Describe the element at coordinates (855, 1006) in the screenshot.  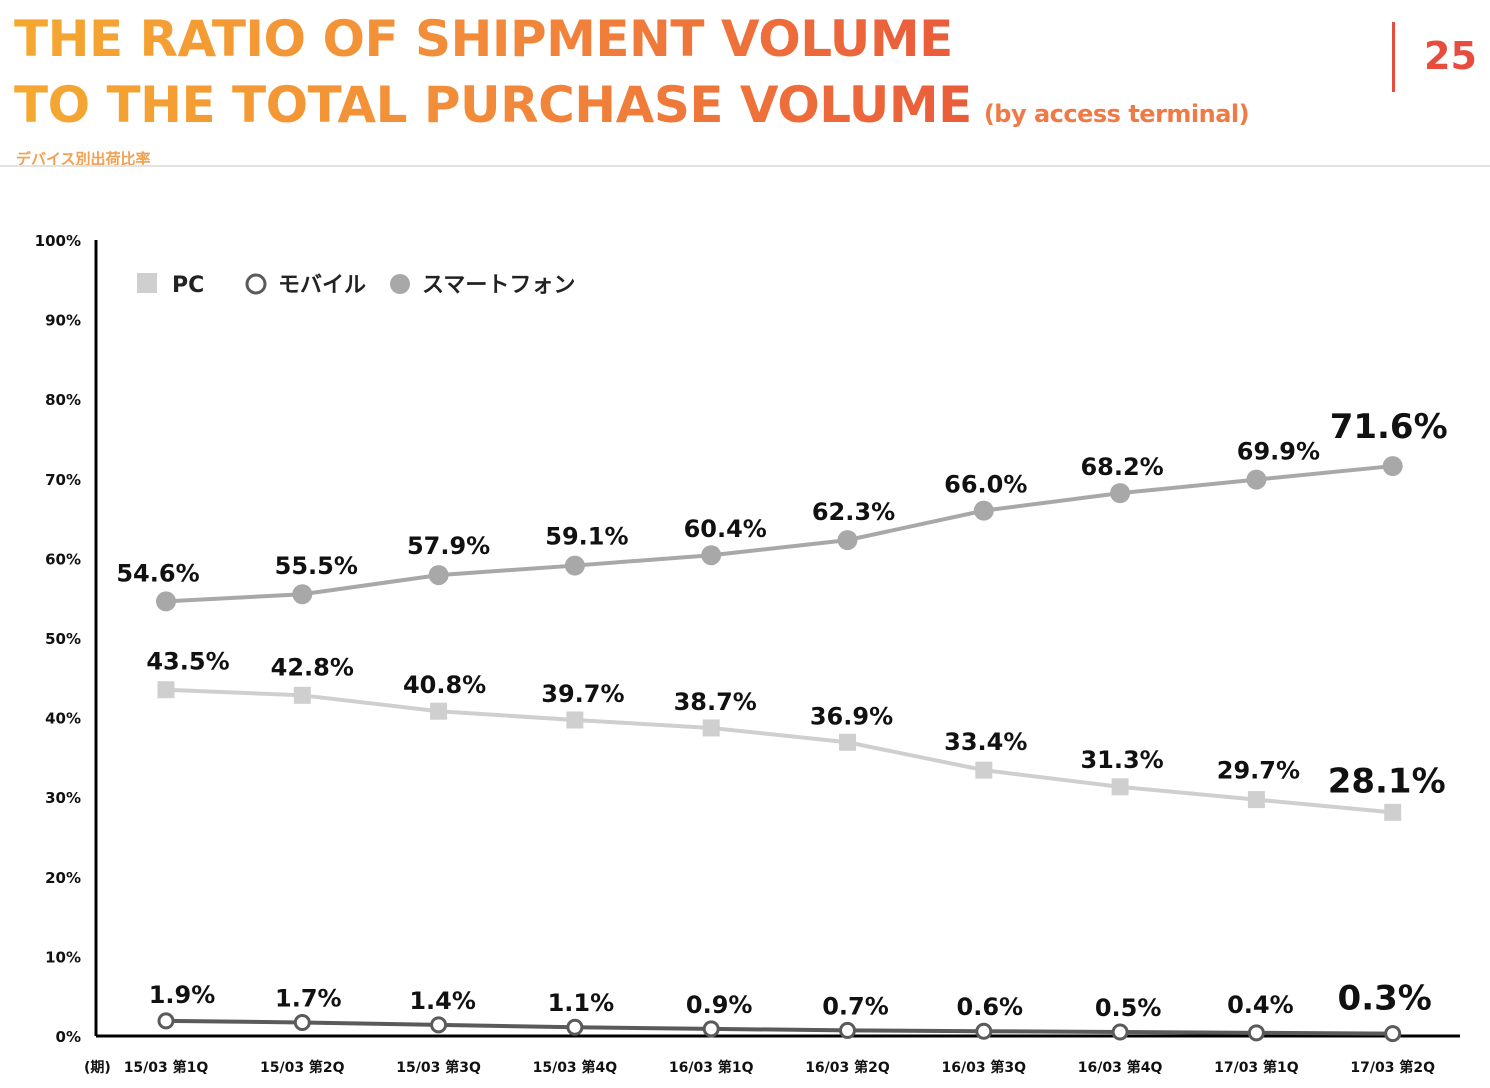
I see `data-label-mobile: 0.7%` at that location.